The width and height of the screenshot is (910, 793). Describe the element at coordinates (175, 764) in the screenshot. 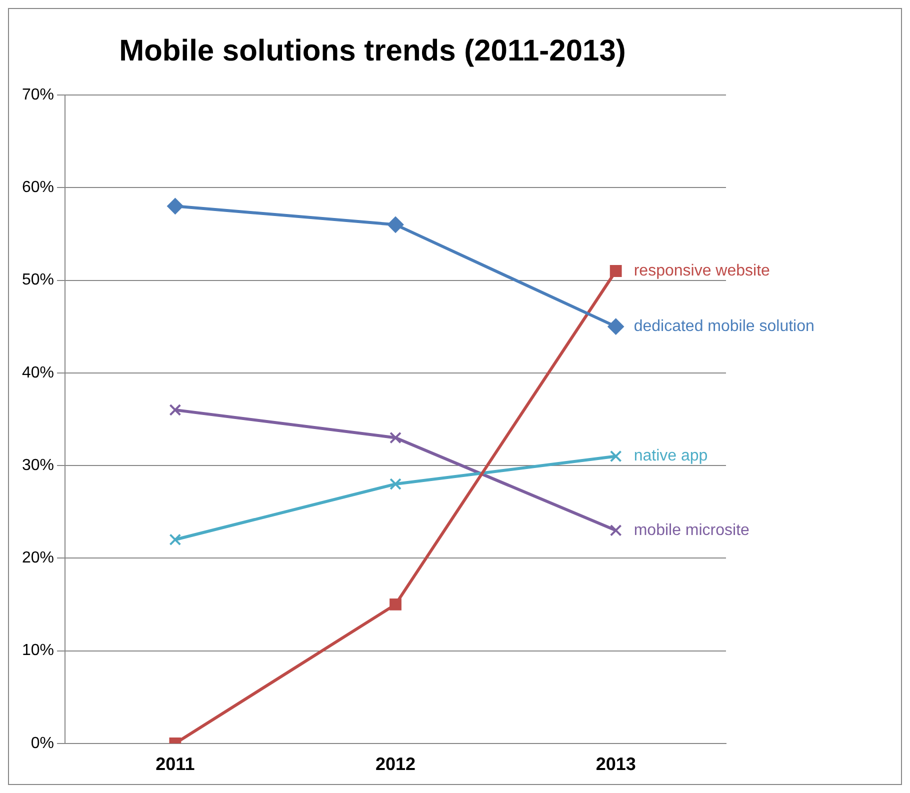

I see `x-tick-label: 2011` at that location.